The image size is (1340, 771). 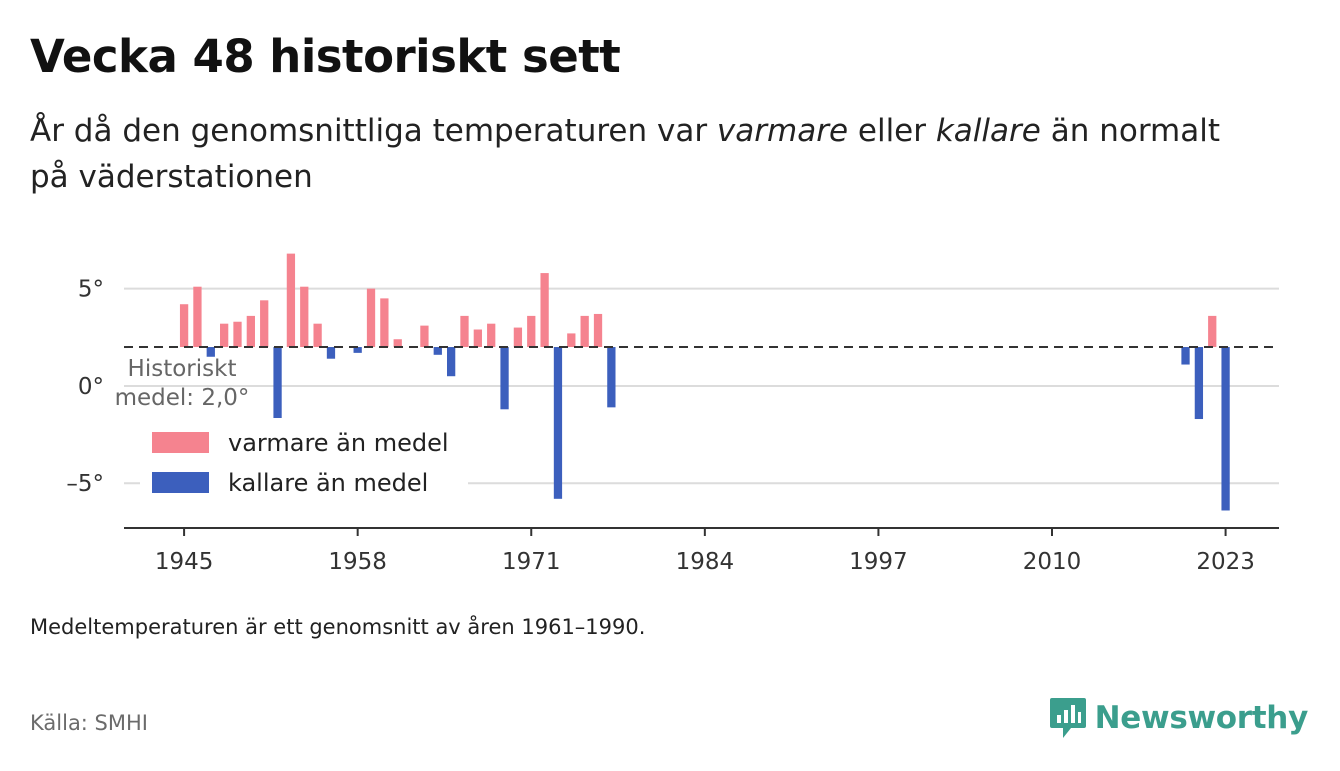 I want to click on y-tick-label: 5°, so click(x=91, y=290).